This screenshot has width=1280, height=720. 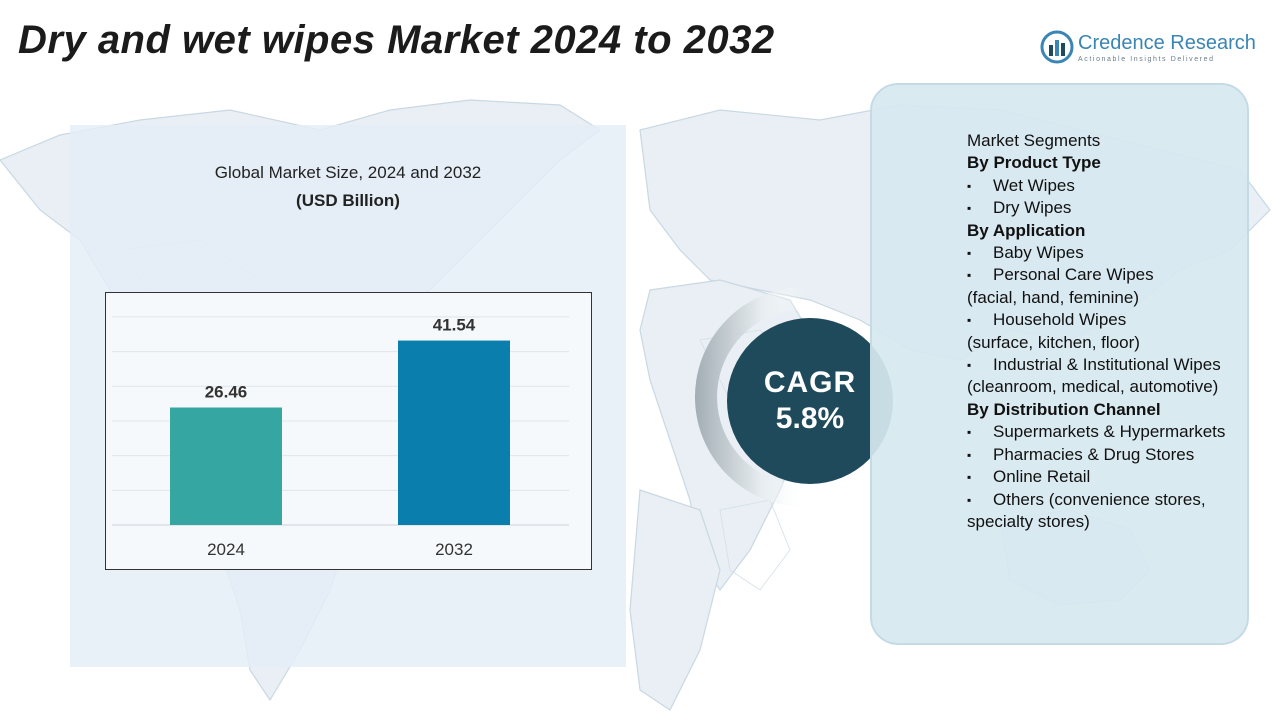 What do you see at coordinates (1032, 208) in the screenshot?
I see `segment-item-label: Dry Wipes` at bounding box center [1032, 208].